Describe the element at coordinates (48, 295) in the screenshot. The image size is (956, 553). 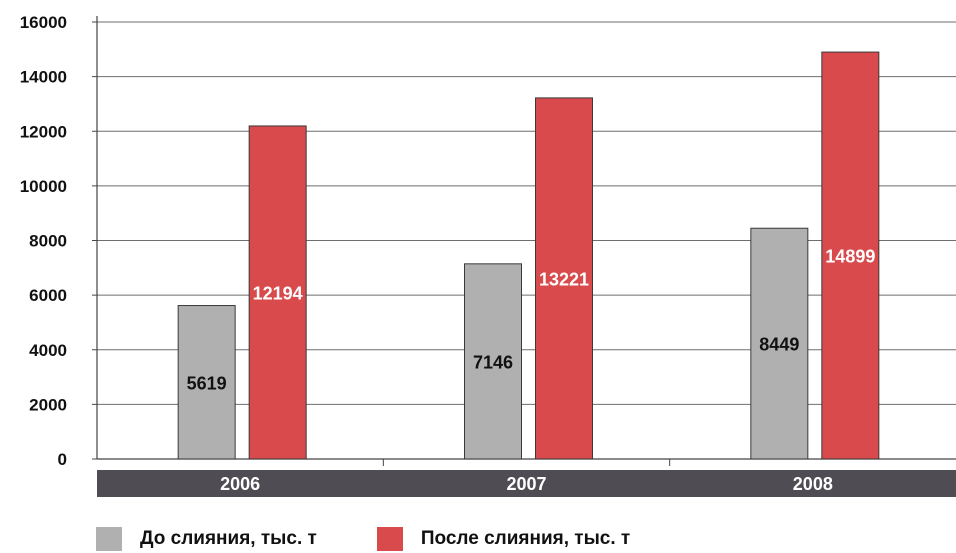
I see `y-tick-label: 6000` at that location.